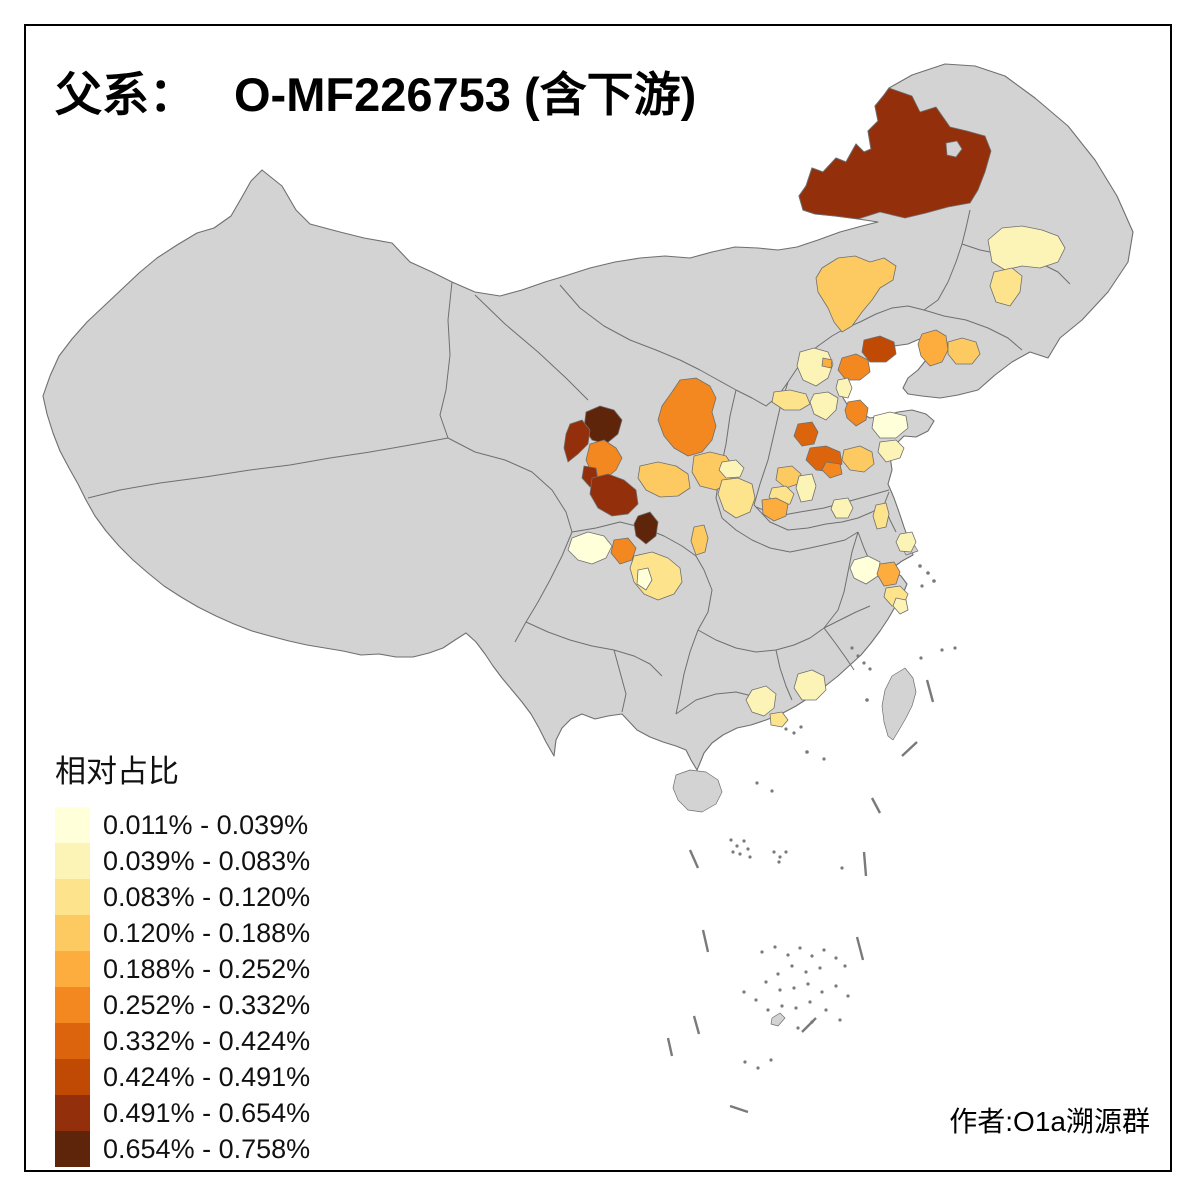 Image resolution: width=1200 pixels, height=1200 pixels. What do you see at coordinates (778, 1019) in the screenshot?
I see `scs-island-blob` at bounding box center [778, 1019].